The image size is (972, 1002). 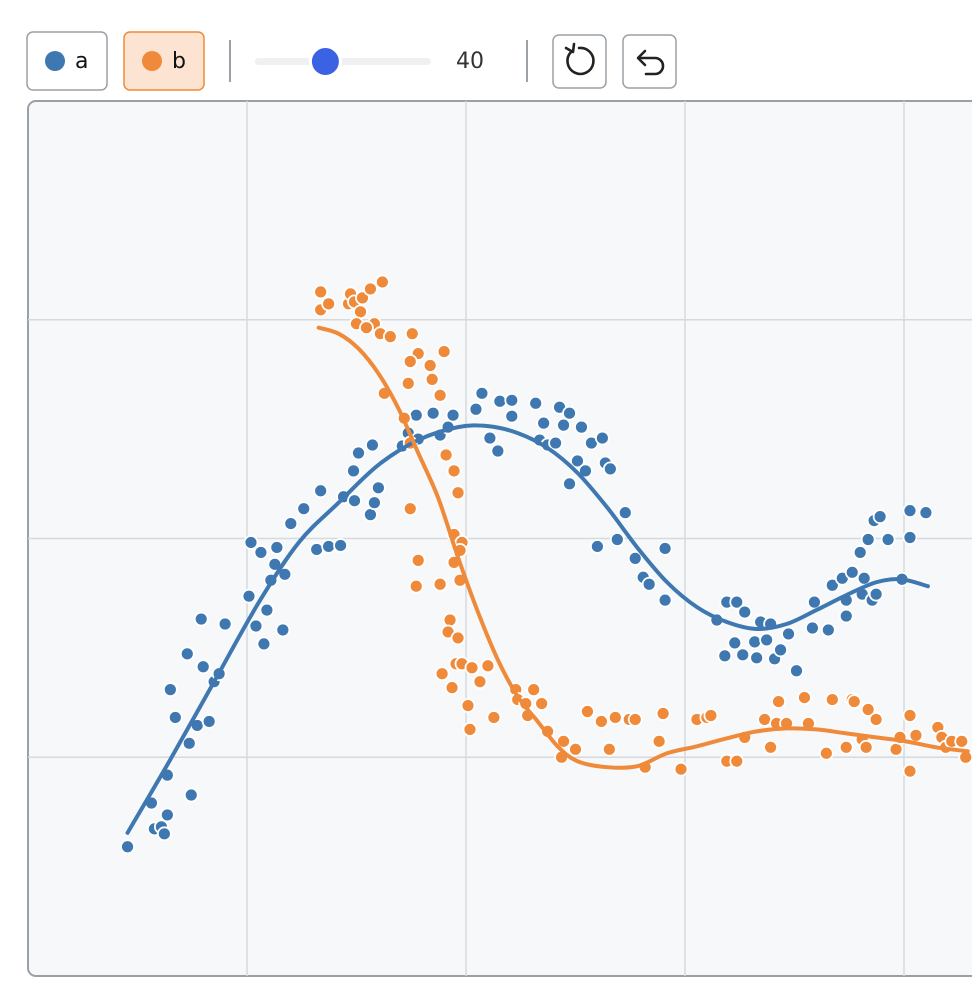 What do you see at coordinates (179, 61) in the screenshot?
I see `legend-label: b` at bounding box center [179, 61].